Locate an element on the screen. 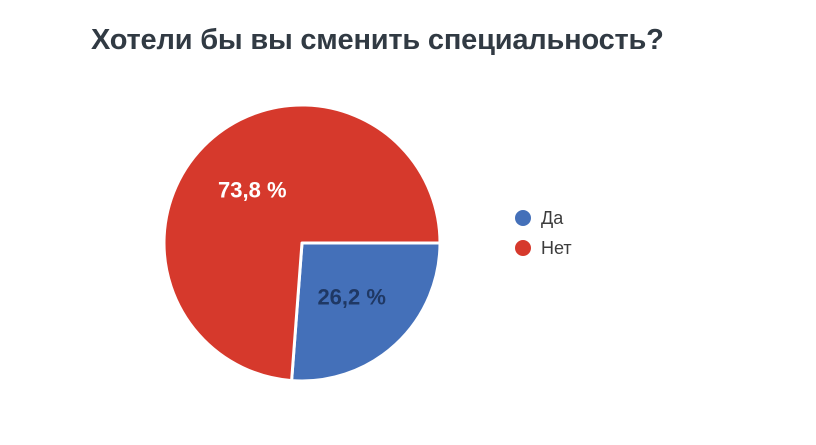  legend-label-no: Нет is located at coordinates (556, 248).